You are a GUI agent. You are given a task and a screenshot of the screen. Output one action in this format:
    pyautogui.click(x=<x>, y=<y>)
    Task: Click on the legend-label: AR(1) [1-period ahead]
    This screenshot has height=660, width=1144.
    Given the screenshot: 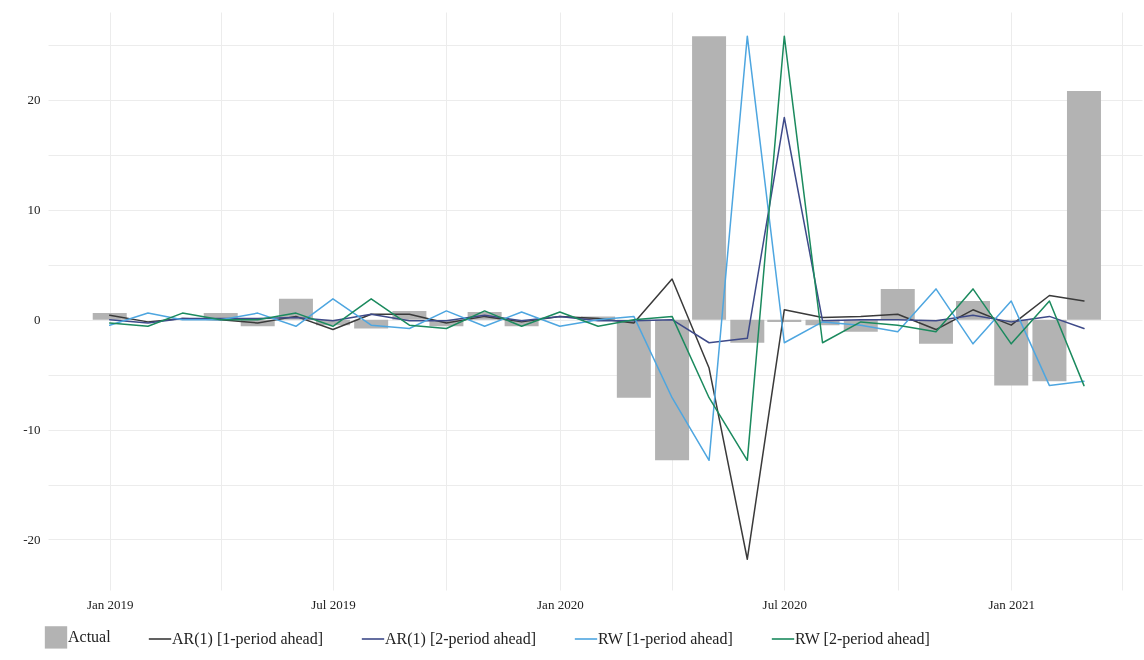 What is the action you would take?
    pyautogui.click(x=248, y=639)
    